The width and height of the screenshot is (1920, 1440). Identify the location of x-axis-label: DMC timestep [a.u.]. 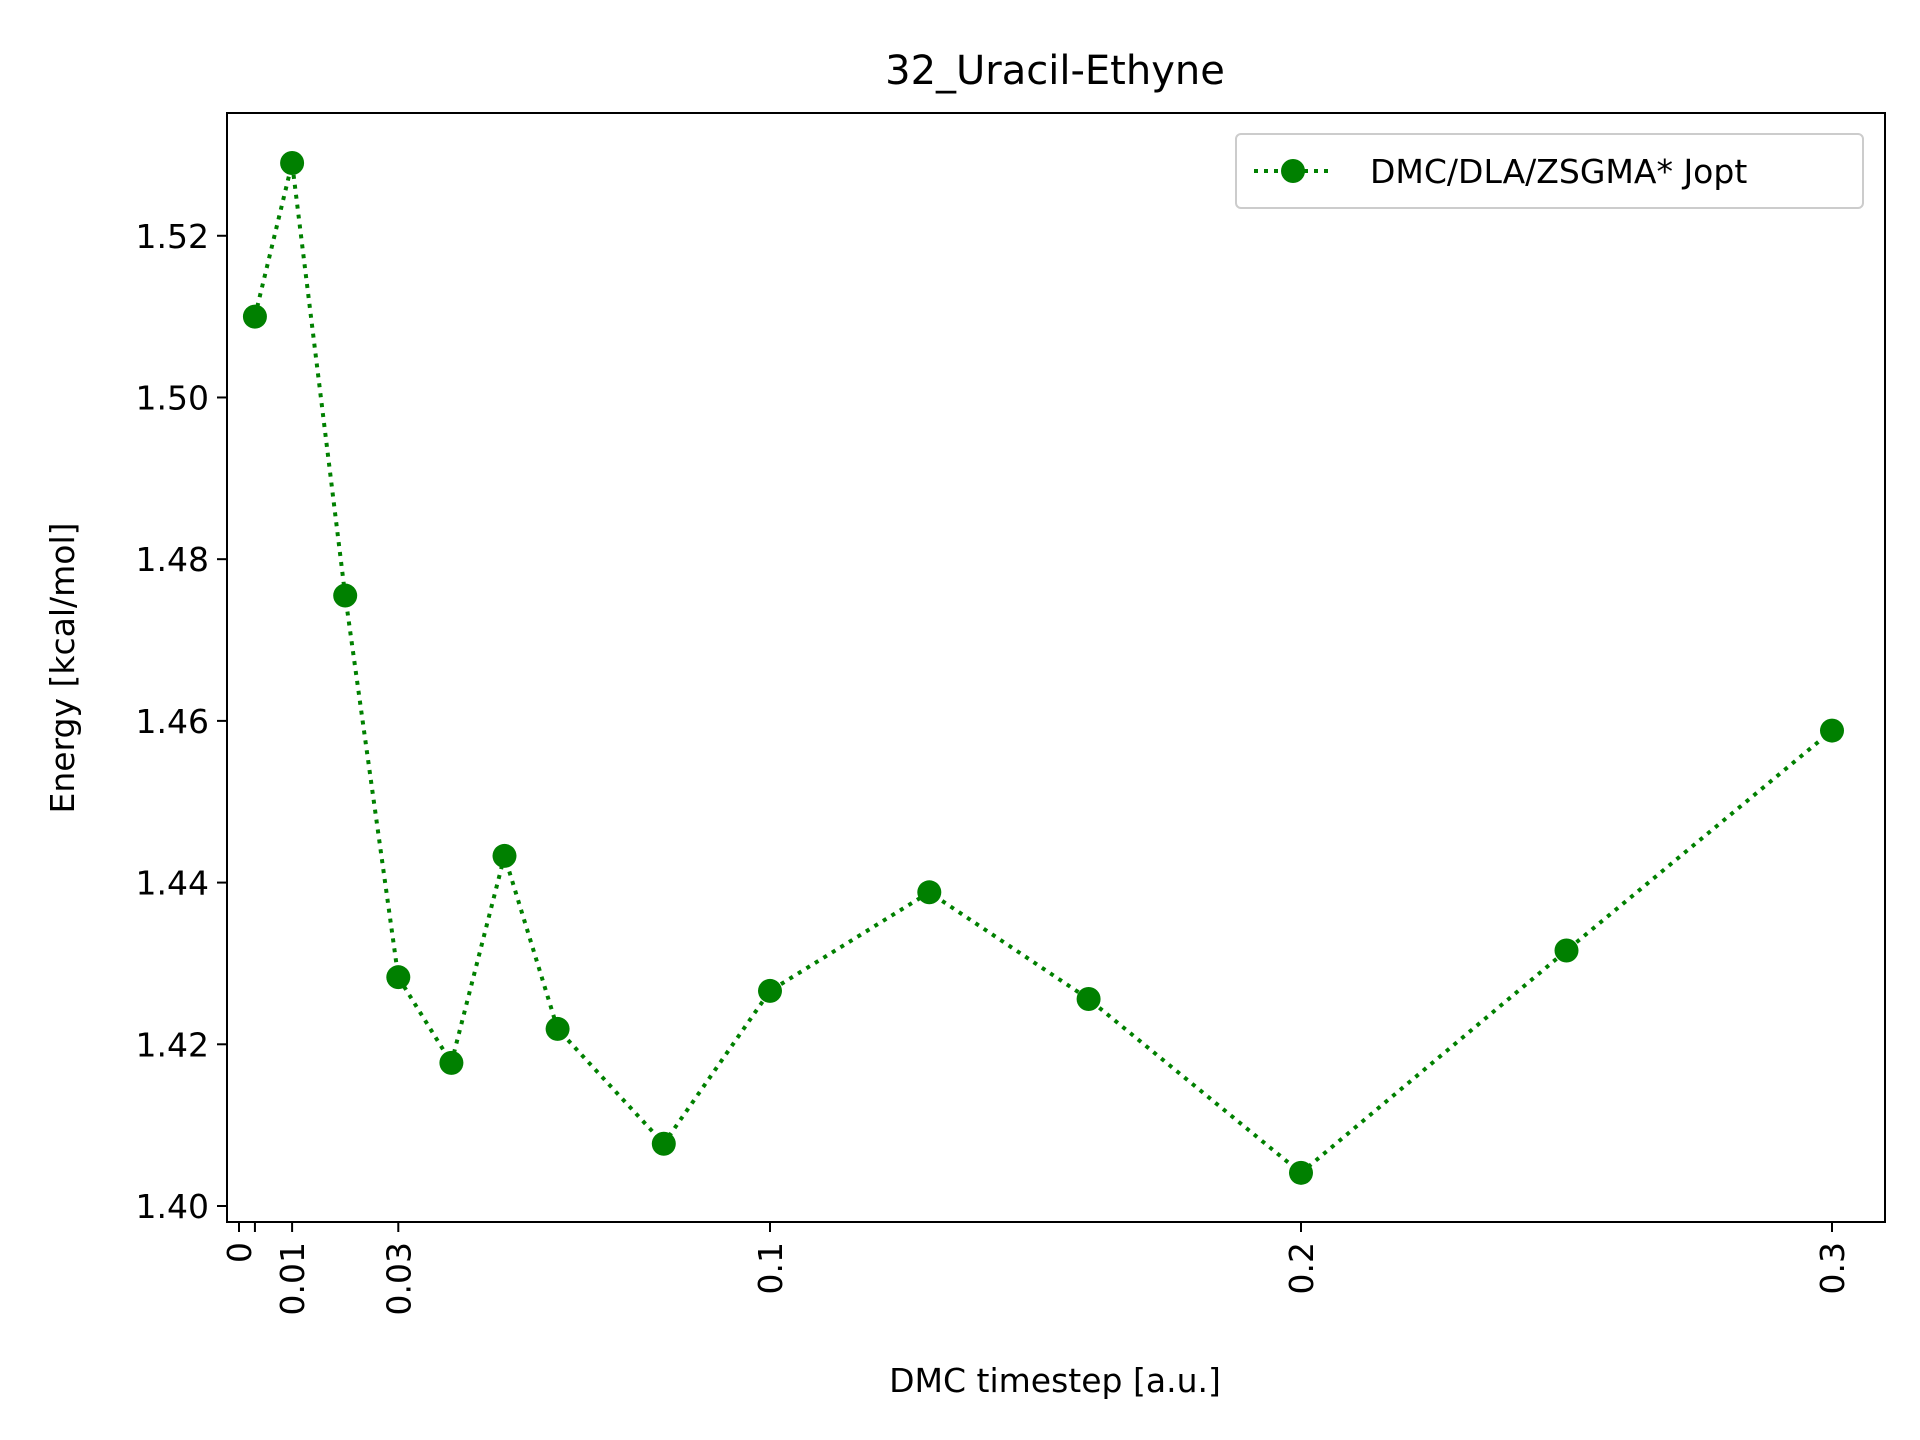
(1055, 1380).